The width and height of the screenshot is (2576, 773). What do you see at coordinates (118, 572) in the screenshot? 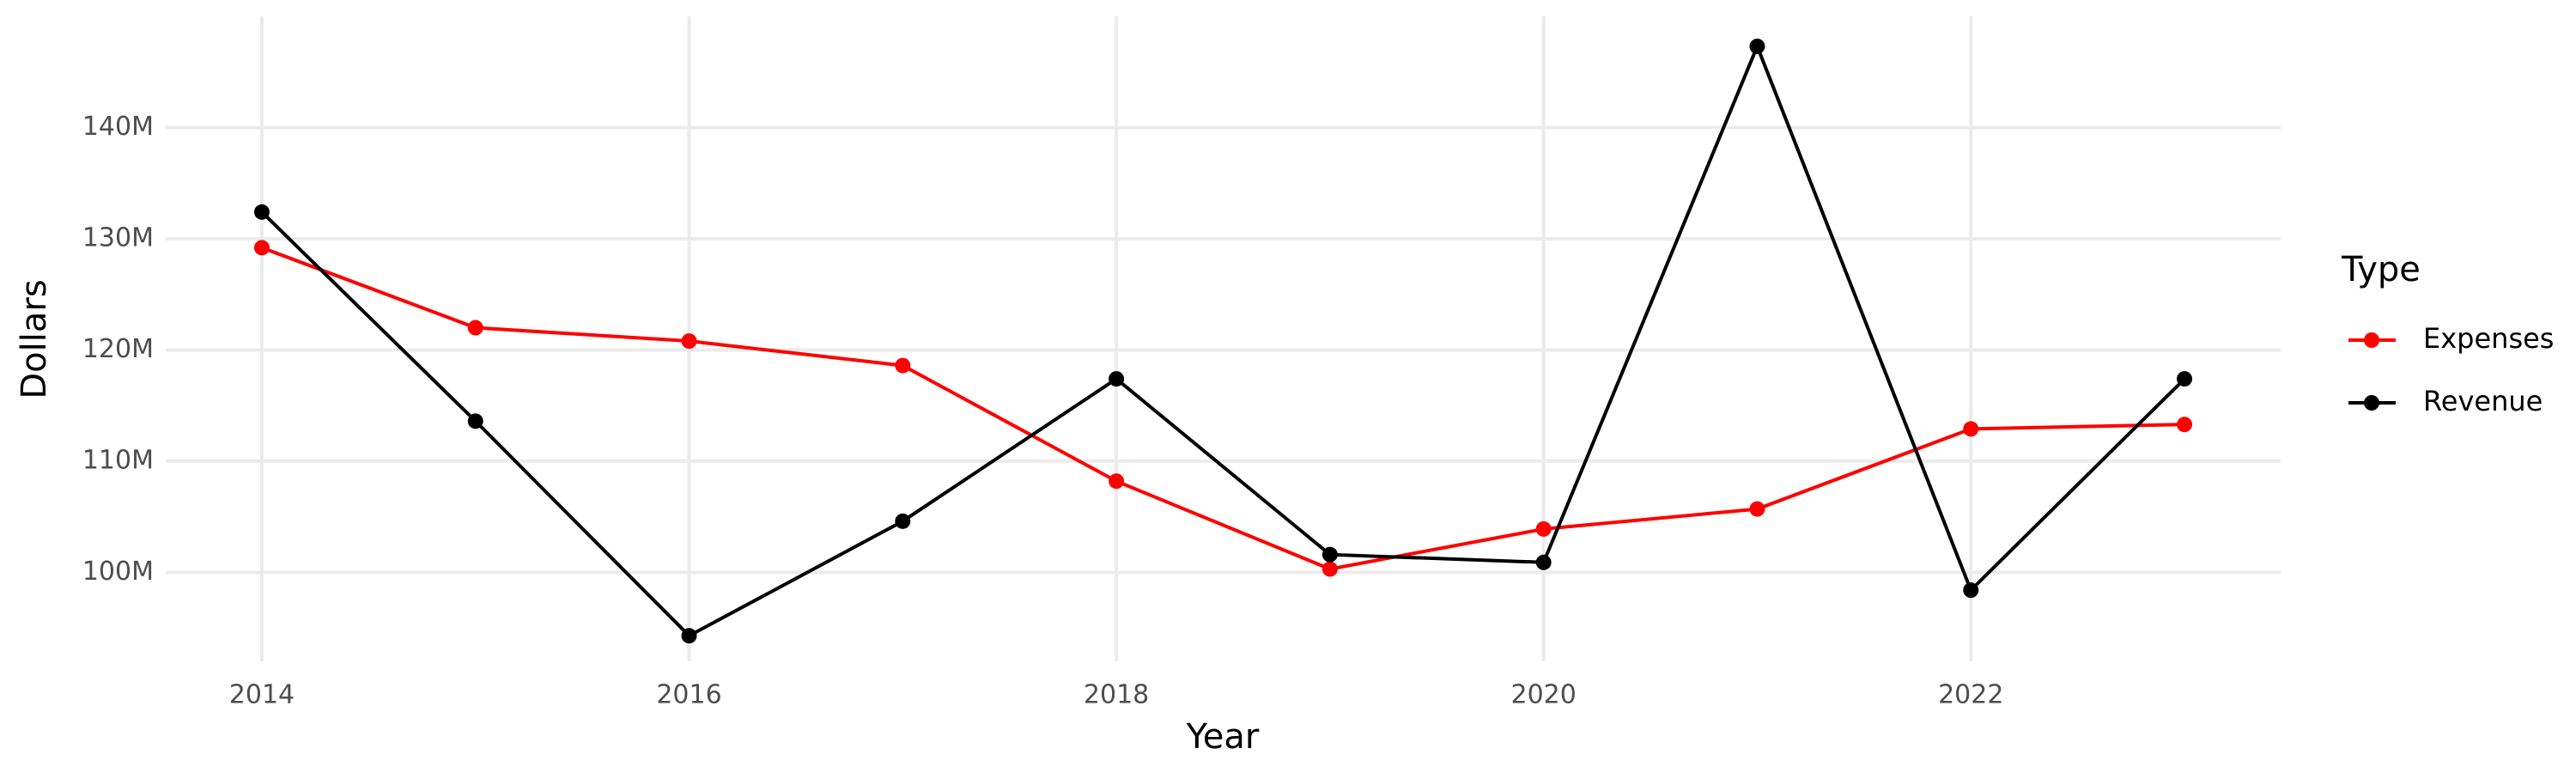
I see `y-tick-label: 100M` at bounding box center [118, 572].